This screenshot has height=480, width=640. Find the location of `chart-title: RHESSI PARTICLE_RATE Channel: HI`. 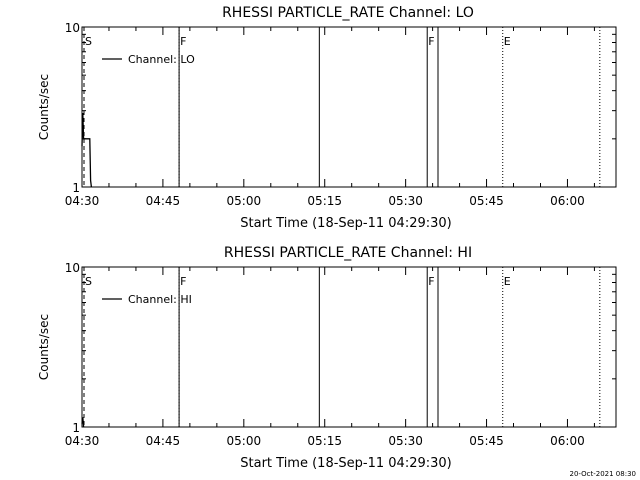

chart-title: RHESSI PARTICLE_RATE Channel: HI is located at coordinates (348, 253).